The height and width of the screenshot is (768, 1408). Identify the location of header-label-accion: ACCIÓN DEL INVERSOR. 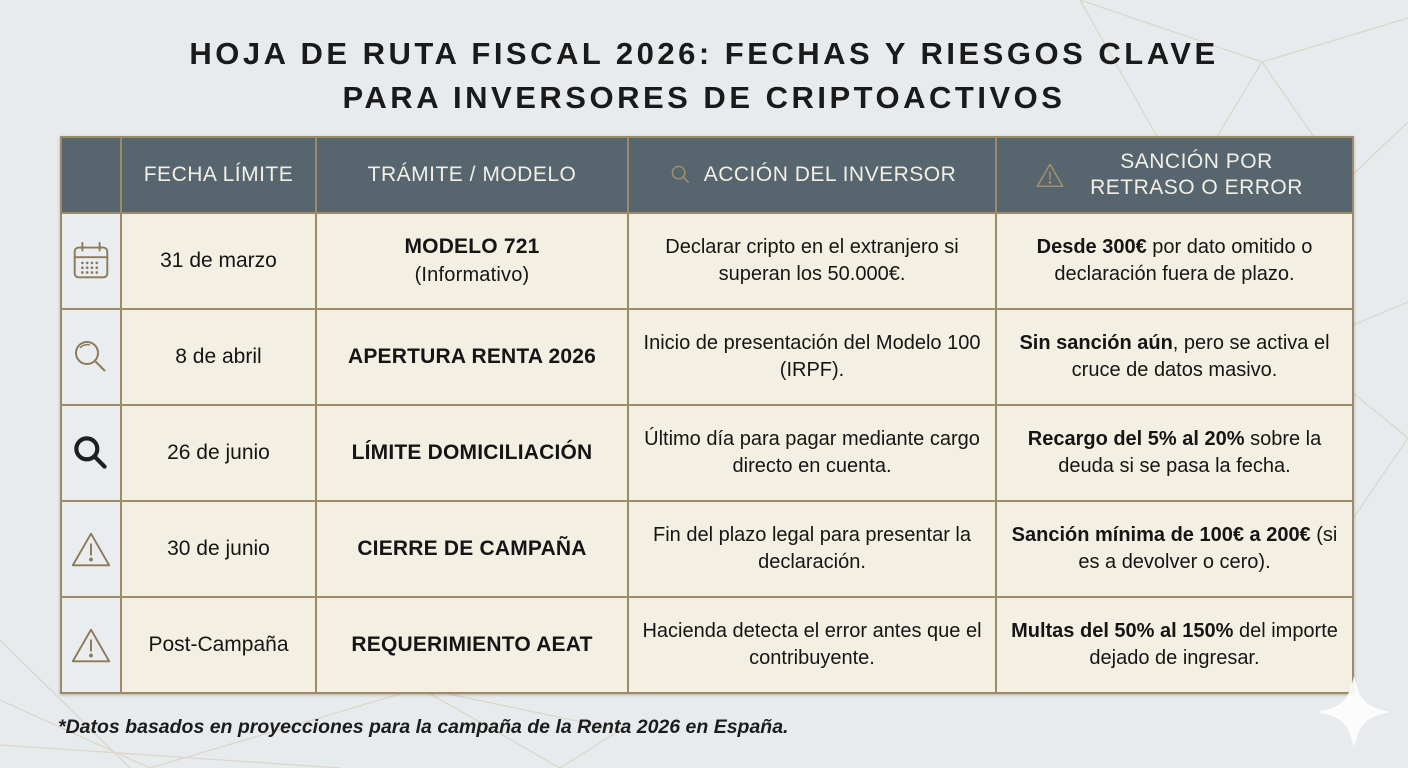
(830, 174).